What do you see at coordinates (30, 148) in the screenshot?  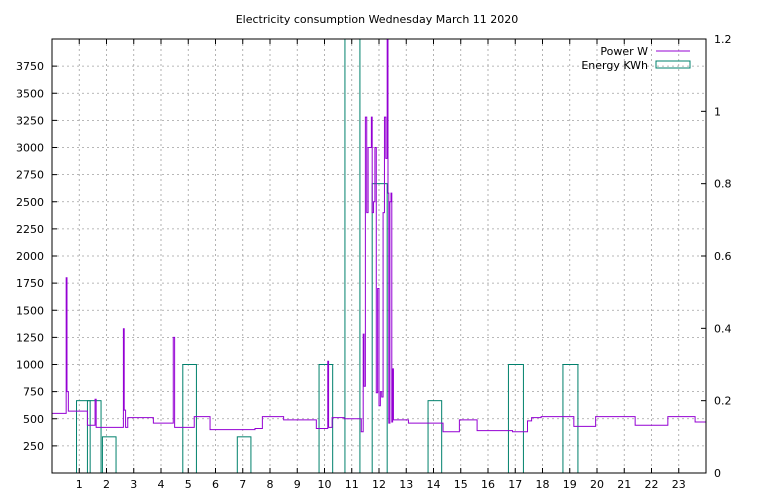 I see `y-tick-label: 3000` at bounding box center [30, 148].